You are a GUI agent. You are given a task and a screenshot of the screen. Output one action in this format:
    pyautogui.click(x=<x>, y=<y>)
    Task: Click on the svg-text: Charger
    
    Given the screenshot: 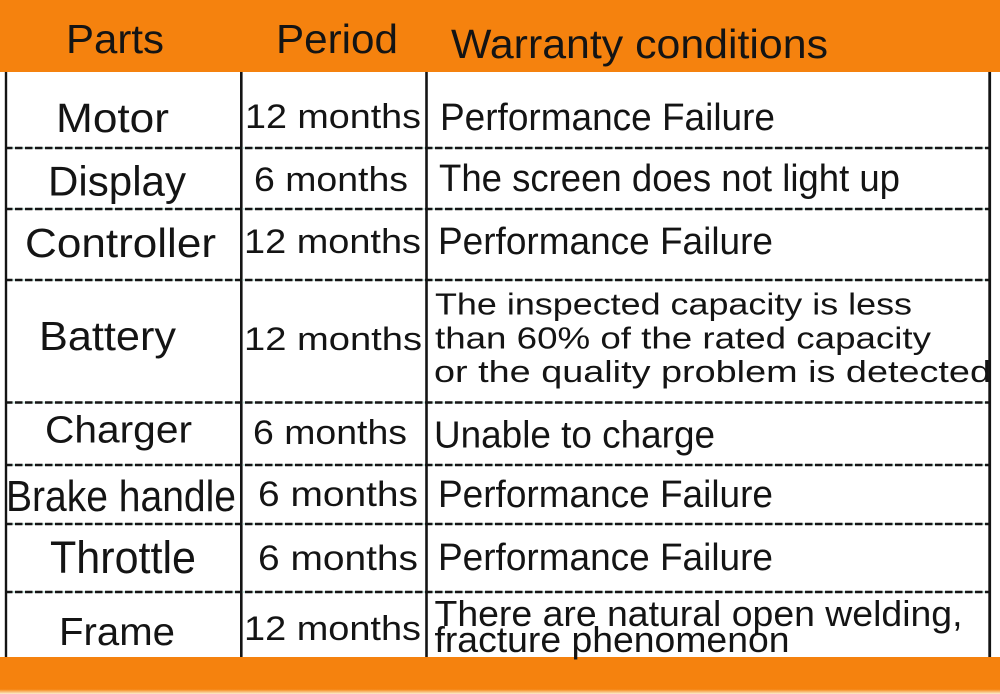 What is the action you would take?
    pyautogui.click(x=118, y=431)
    